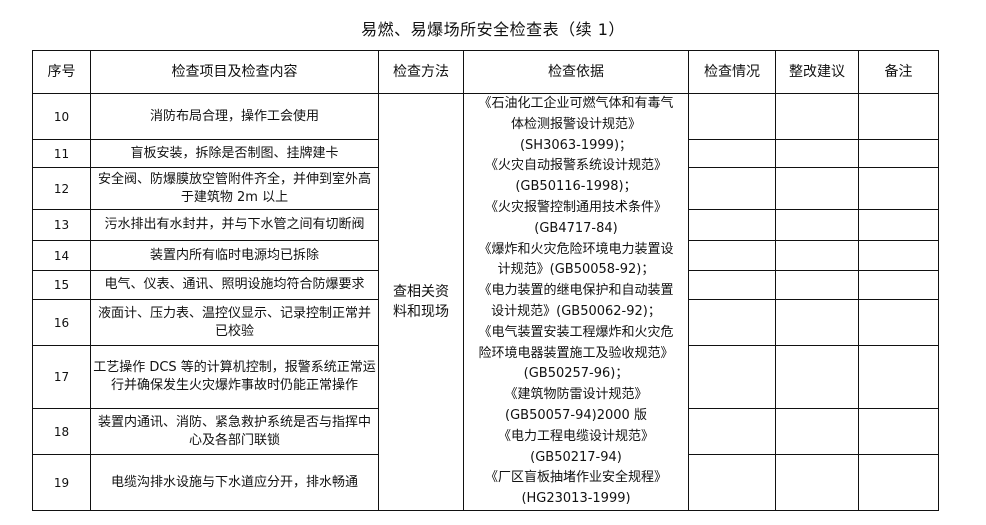 This screenshot has height=525, width=986. What do you see at coordinates (61, 72) in the screenshot?
I see `header-no: 序号` at bounding box center [61, 72].